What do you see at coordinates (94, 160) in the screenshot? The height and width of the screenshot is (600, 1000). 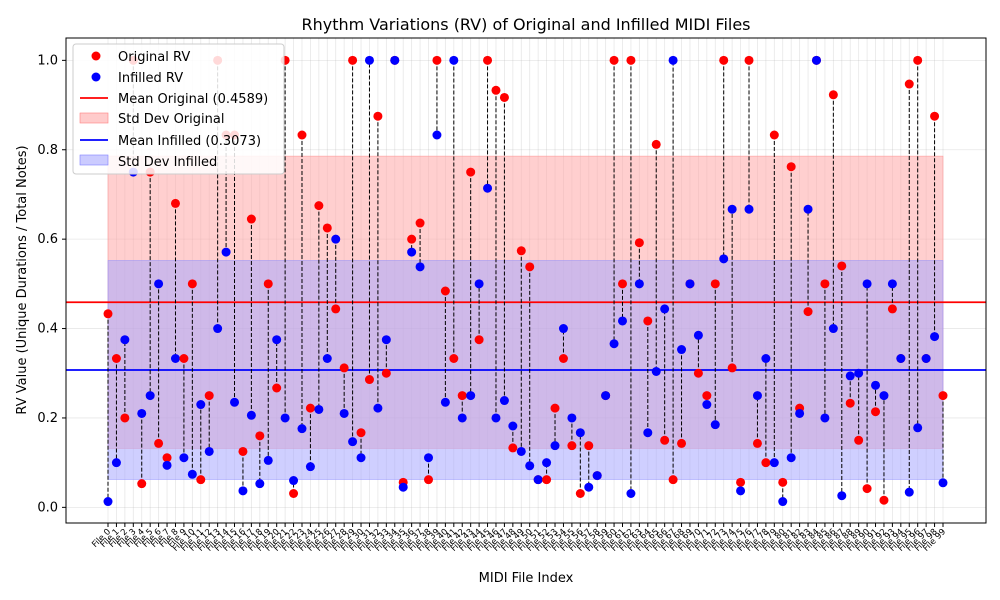 I see `legend-std-infilled-swatch` at bounding box center [94, 160].